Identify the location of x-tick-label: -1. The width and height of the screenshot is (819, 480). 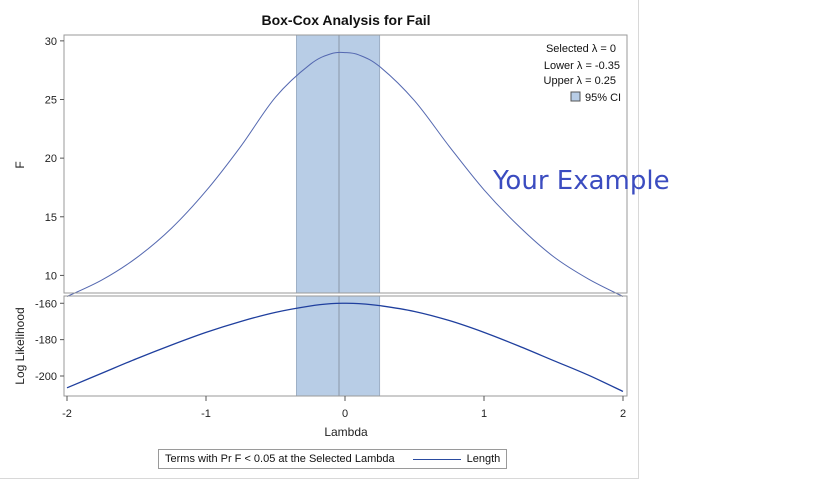
(206, 414).